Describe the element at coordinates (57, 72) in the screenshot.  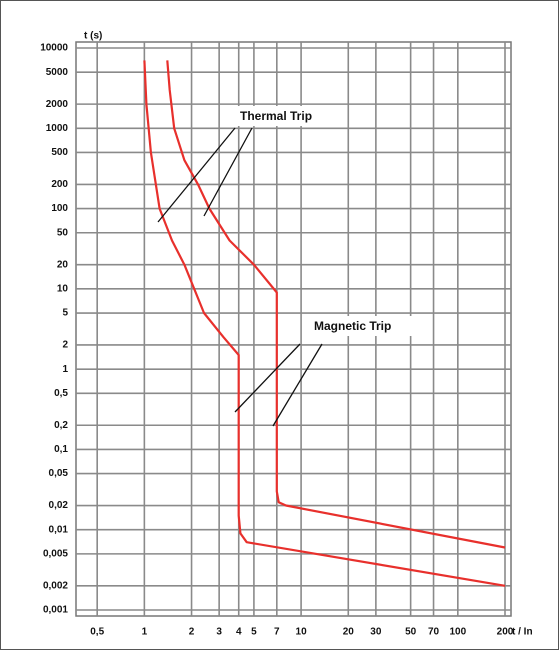
I see `y-tick-label: 5000` at that location.